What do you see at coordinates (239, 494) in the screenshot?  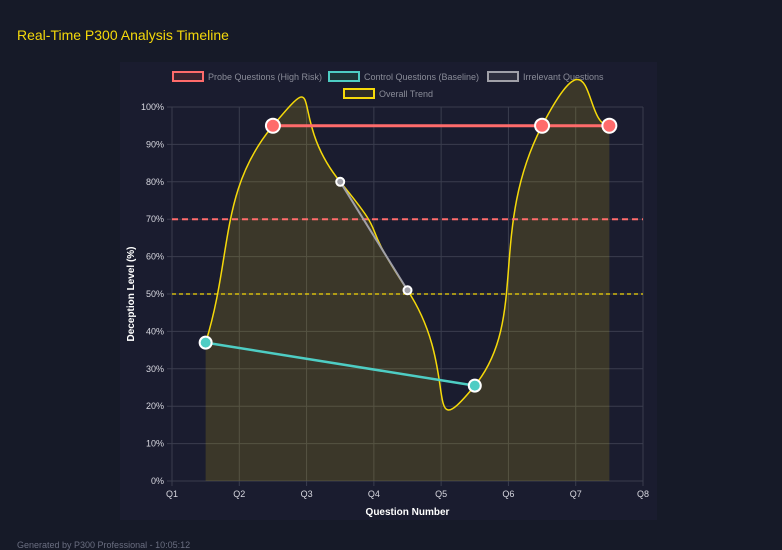 I see `x-tick-label: Q2` at bounding box center [239, 494].